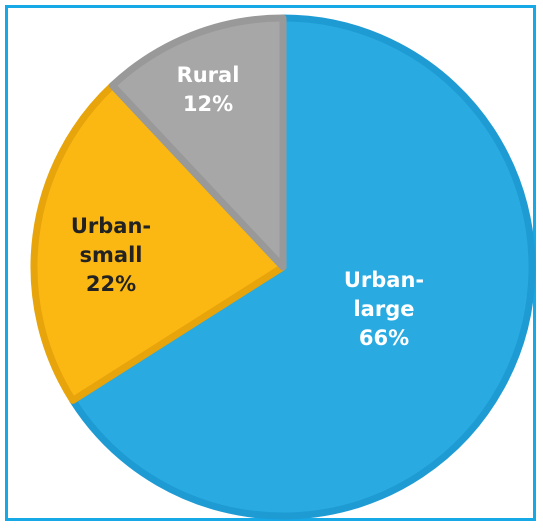 The image size is (543, 528). I want to click on slice-label-line: 22%, so click(111, 284).